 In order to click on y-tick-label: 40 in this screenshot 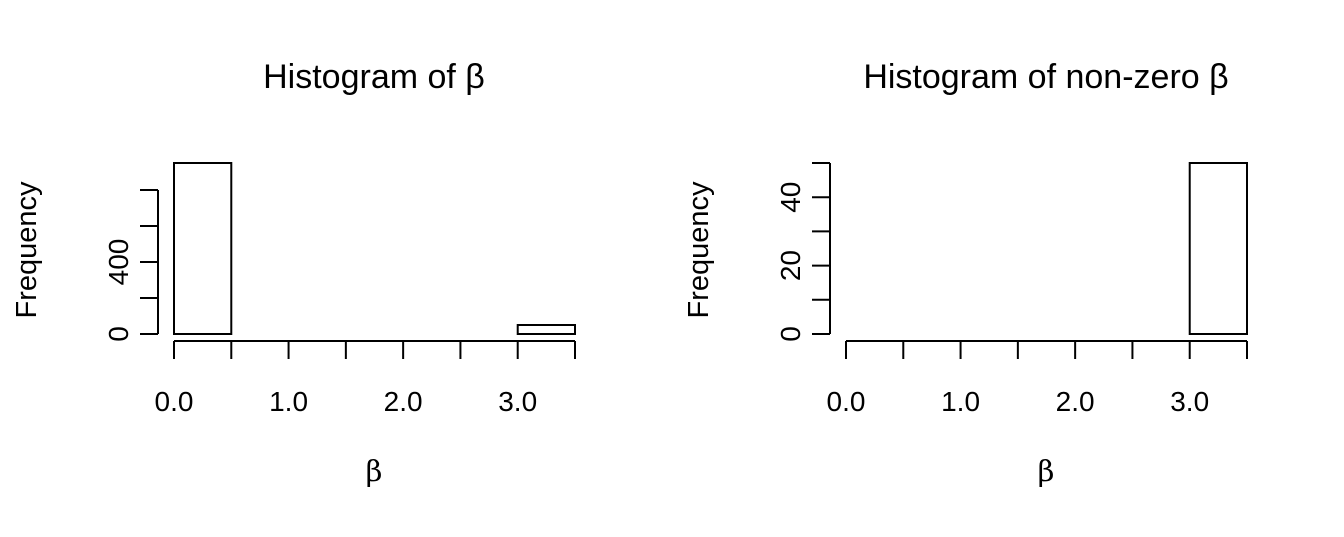, I will do `click(790, 197)`.